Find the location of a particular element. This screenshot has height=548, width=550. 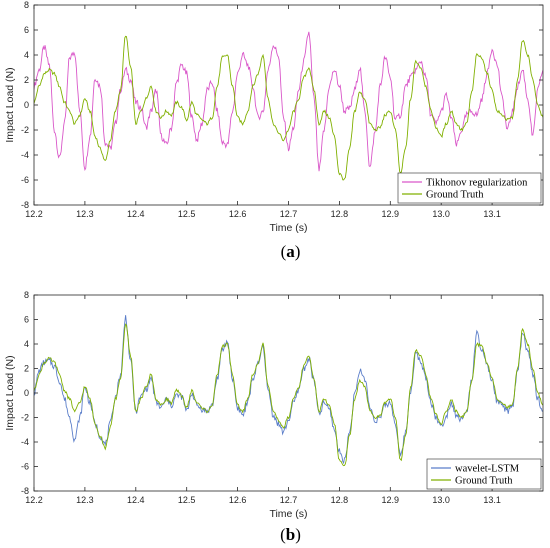

legend-label: wavelet-LSTM is located at coordinates (487, 469).